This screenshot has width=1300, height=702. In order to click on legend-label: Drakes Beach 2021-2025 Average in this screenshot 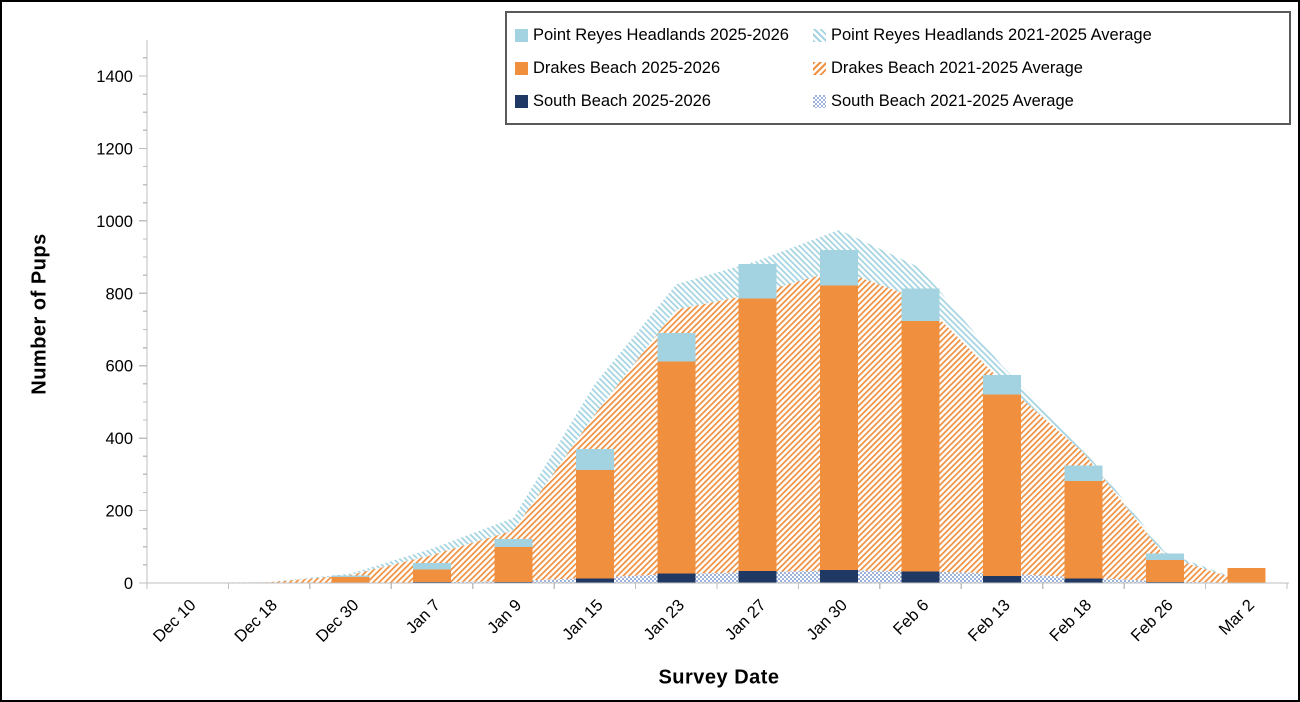, I will do `click(957, 67)`.